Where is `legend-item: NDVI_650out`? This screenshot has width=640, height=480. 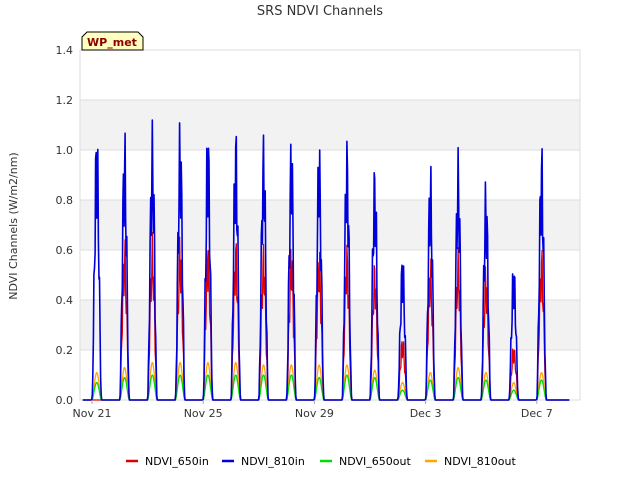 legend-item: NDVI_650out is located at coordinates (365, 461).